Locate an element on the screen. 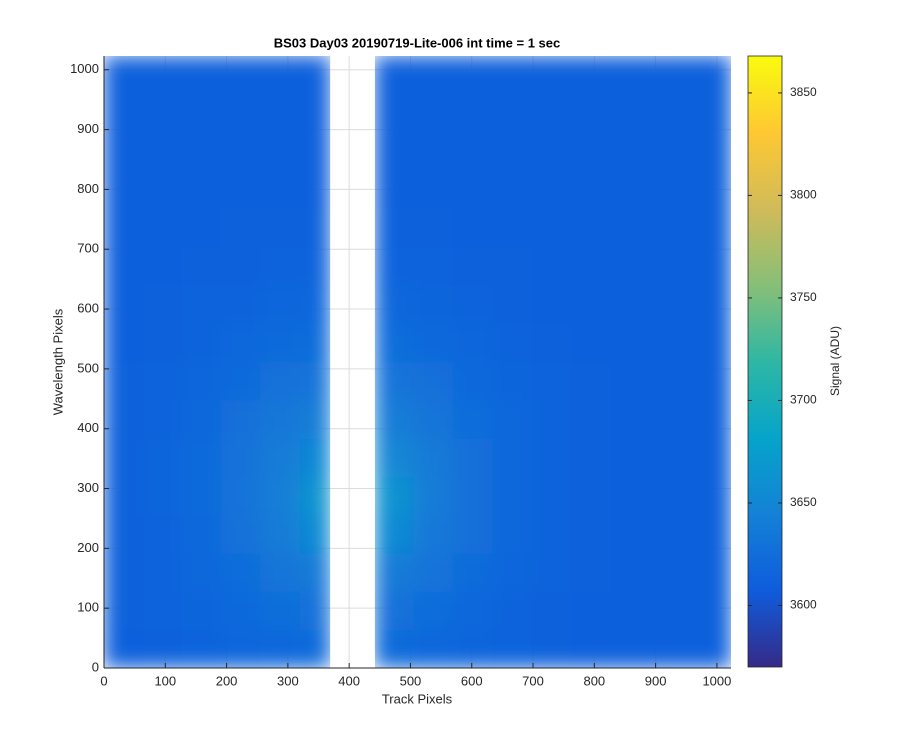 This screenshot has height=750, width=900. x-tick-label: 900 is located at coordinates (656, 680).